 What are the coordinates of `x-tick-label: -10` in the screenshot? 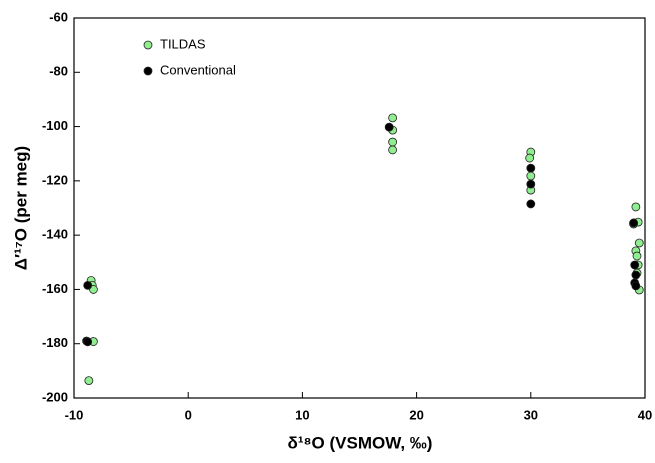 It's located at (74, 414).